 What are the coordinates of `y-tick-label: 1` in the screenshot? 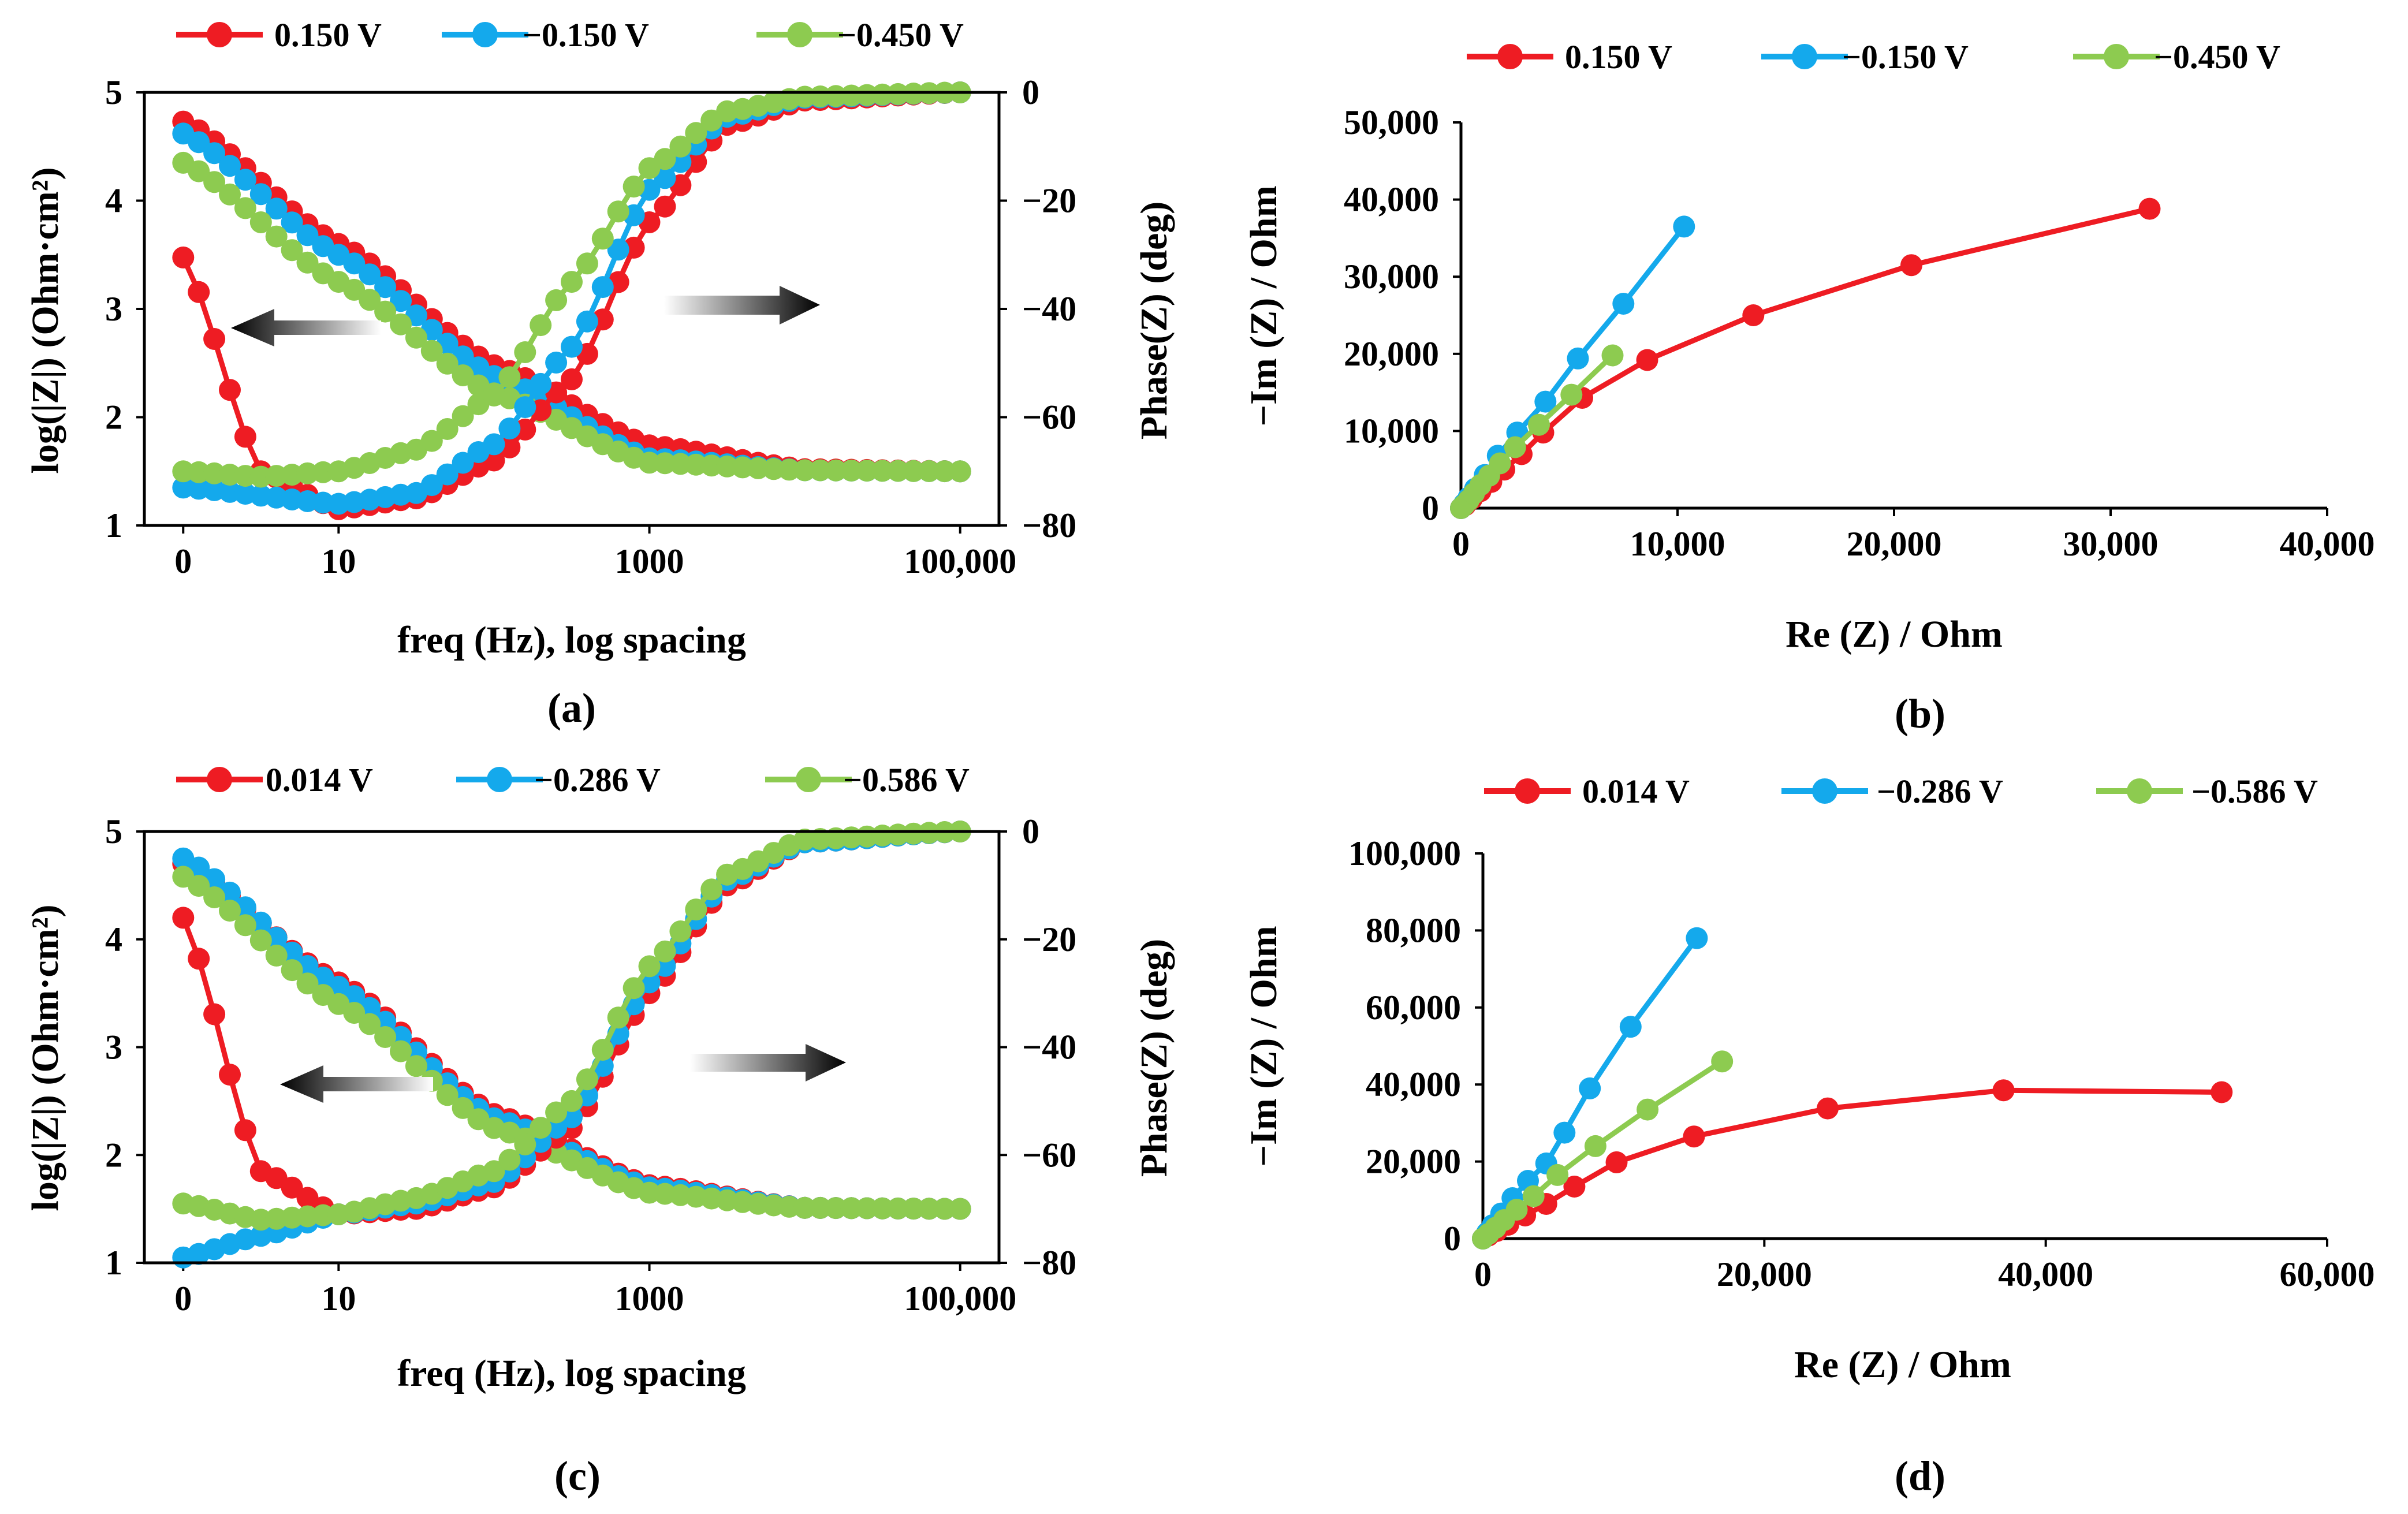 It's located at (113, 1263).